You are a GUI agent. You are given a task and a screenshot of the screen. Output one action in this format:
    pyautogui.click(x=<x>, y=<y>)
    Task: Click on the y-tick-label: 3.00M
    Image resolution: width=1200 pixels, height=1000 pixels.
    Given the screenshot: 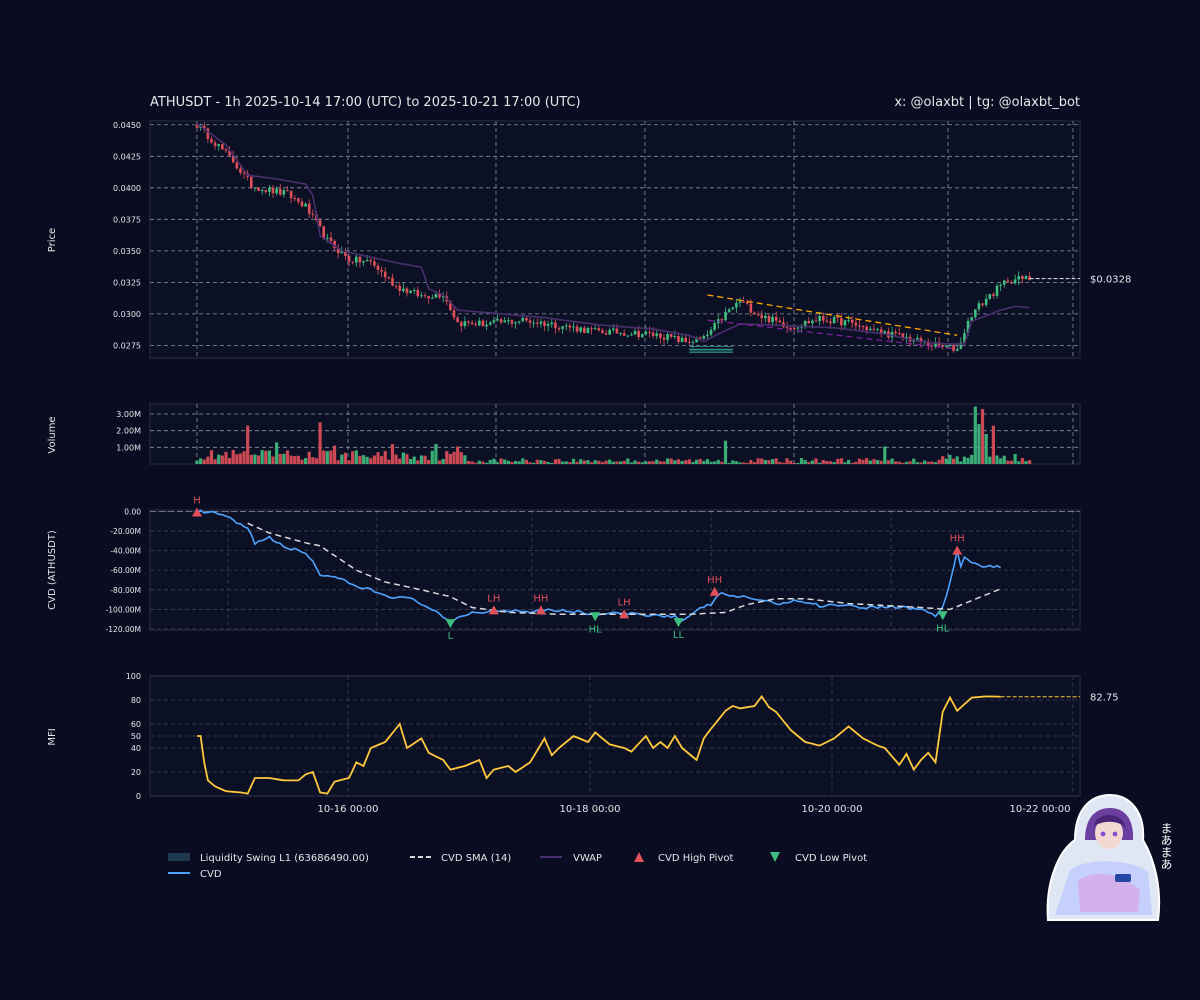 What is the action you would take?
    pyautogui.click(x=128, y=414)
    